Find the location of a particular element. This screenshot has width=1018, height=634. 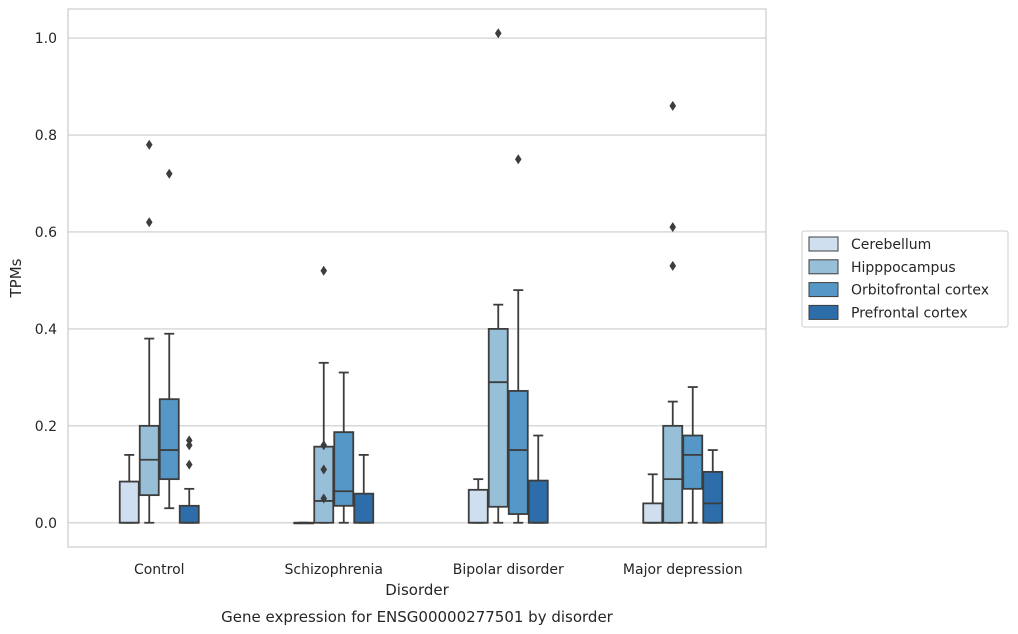

box-hipppocampus-schizophrenia is located at coordinates (324, 394).